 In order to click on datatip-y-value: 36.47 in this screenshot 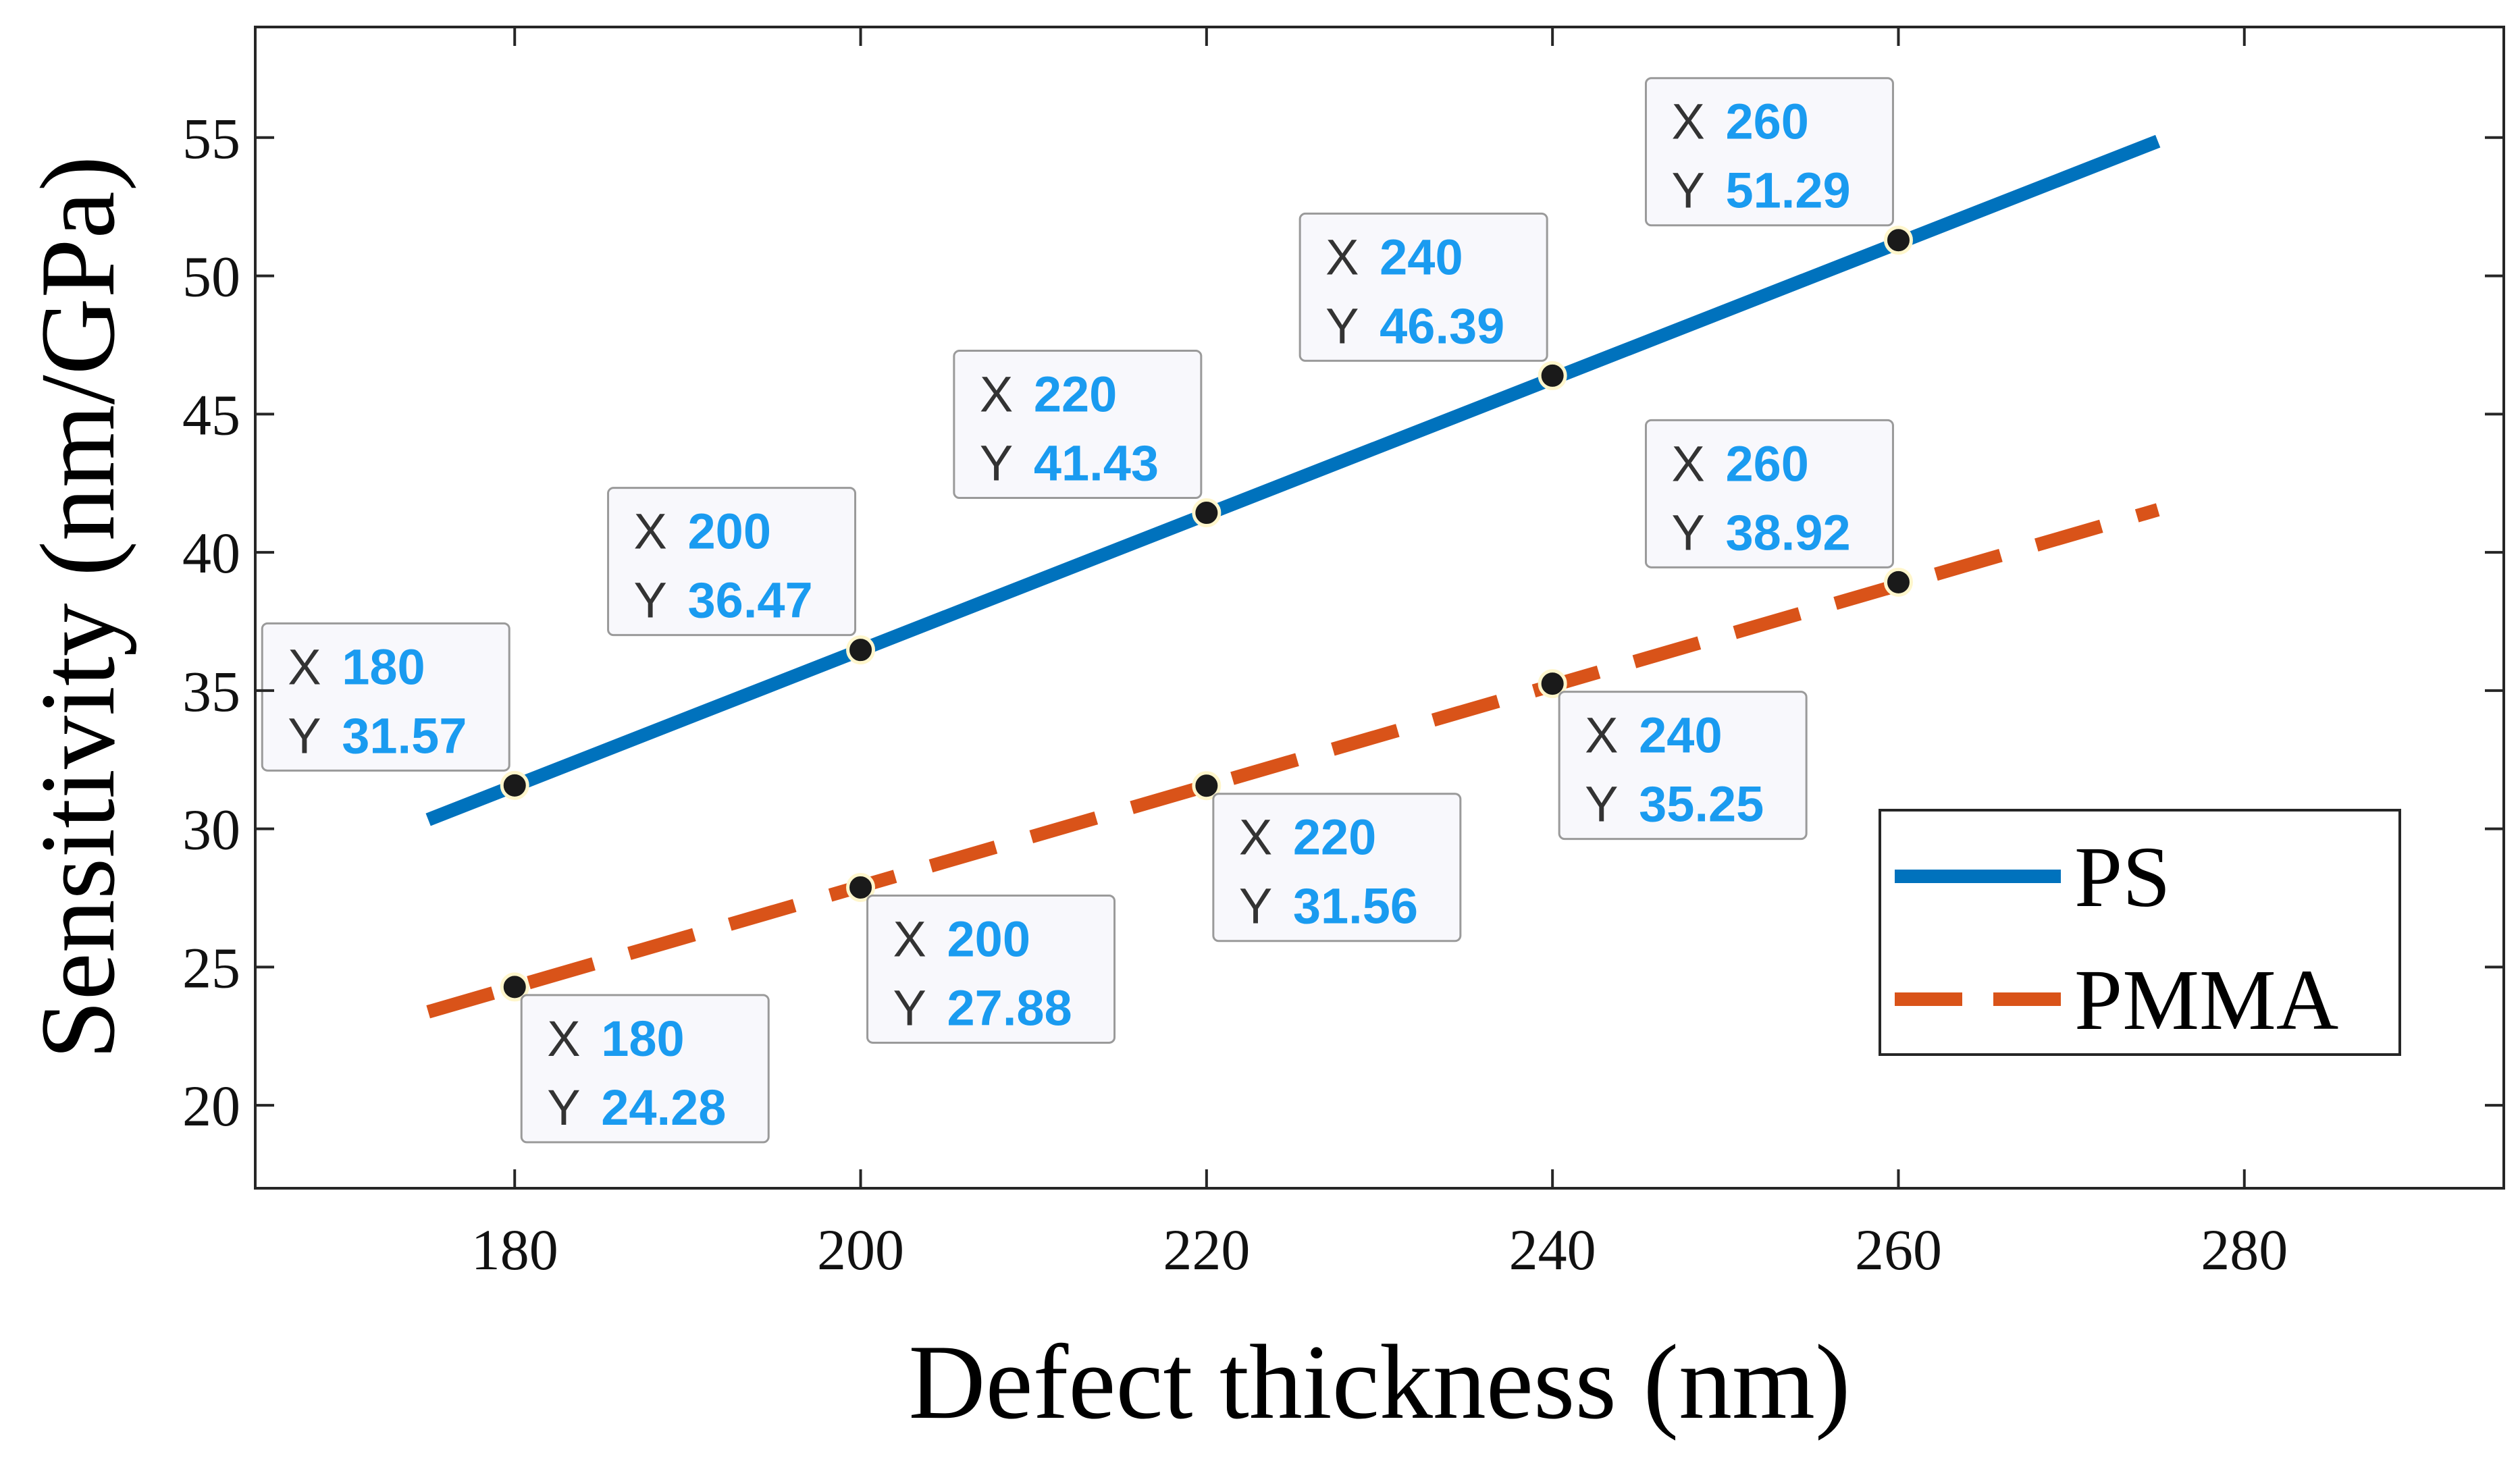, I will do `click(750, 601)`.